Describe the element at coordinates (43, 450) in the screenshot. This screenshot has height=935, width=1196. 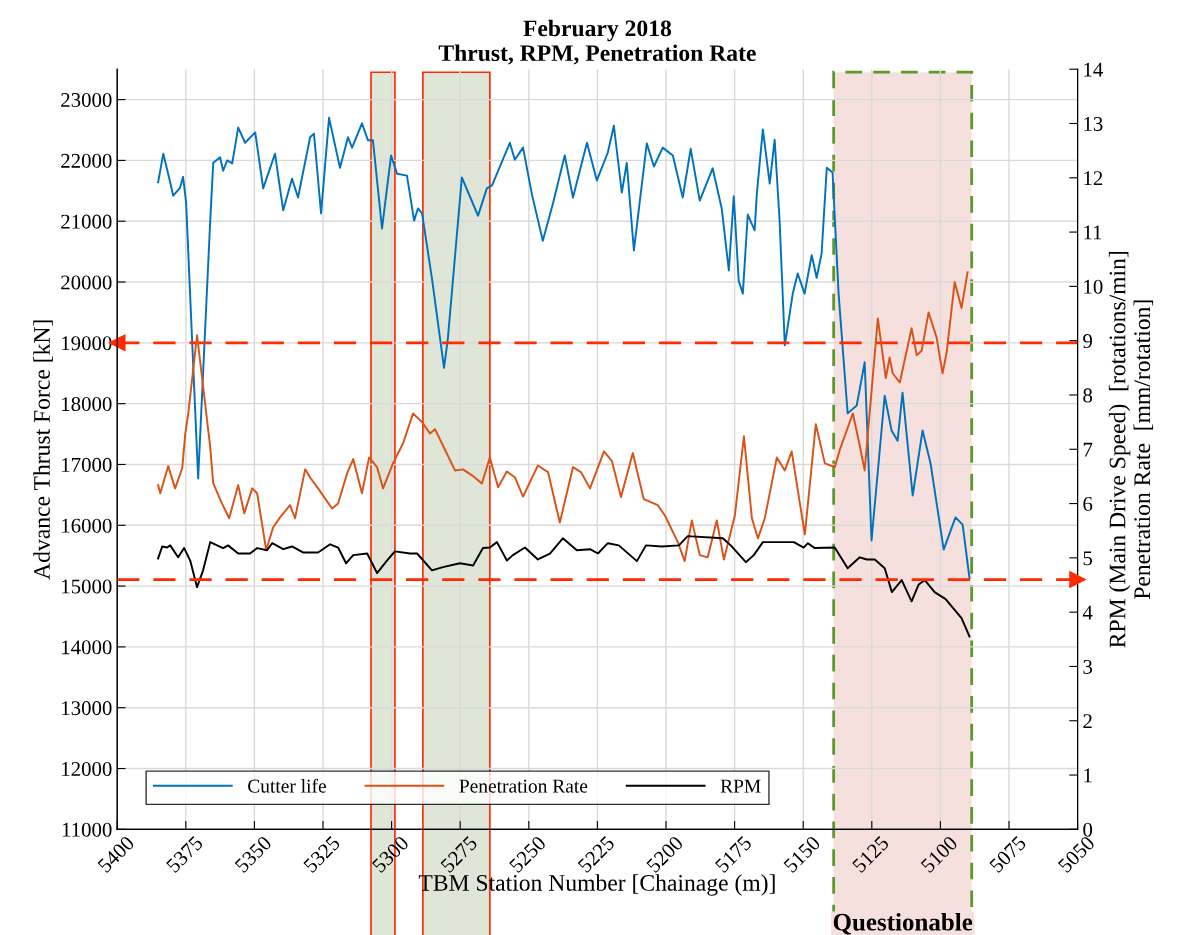
I see `y-axis-title: Advance Thrust Force [kN]` at that location.